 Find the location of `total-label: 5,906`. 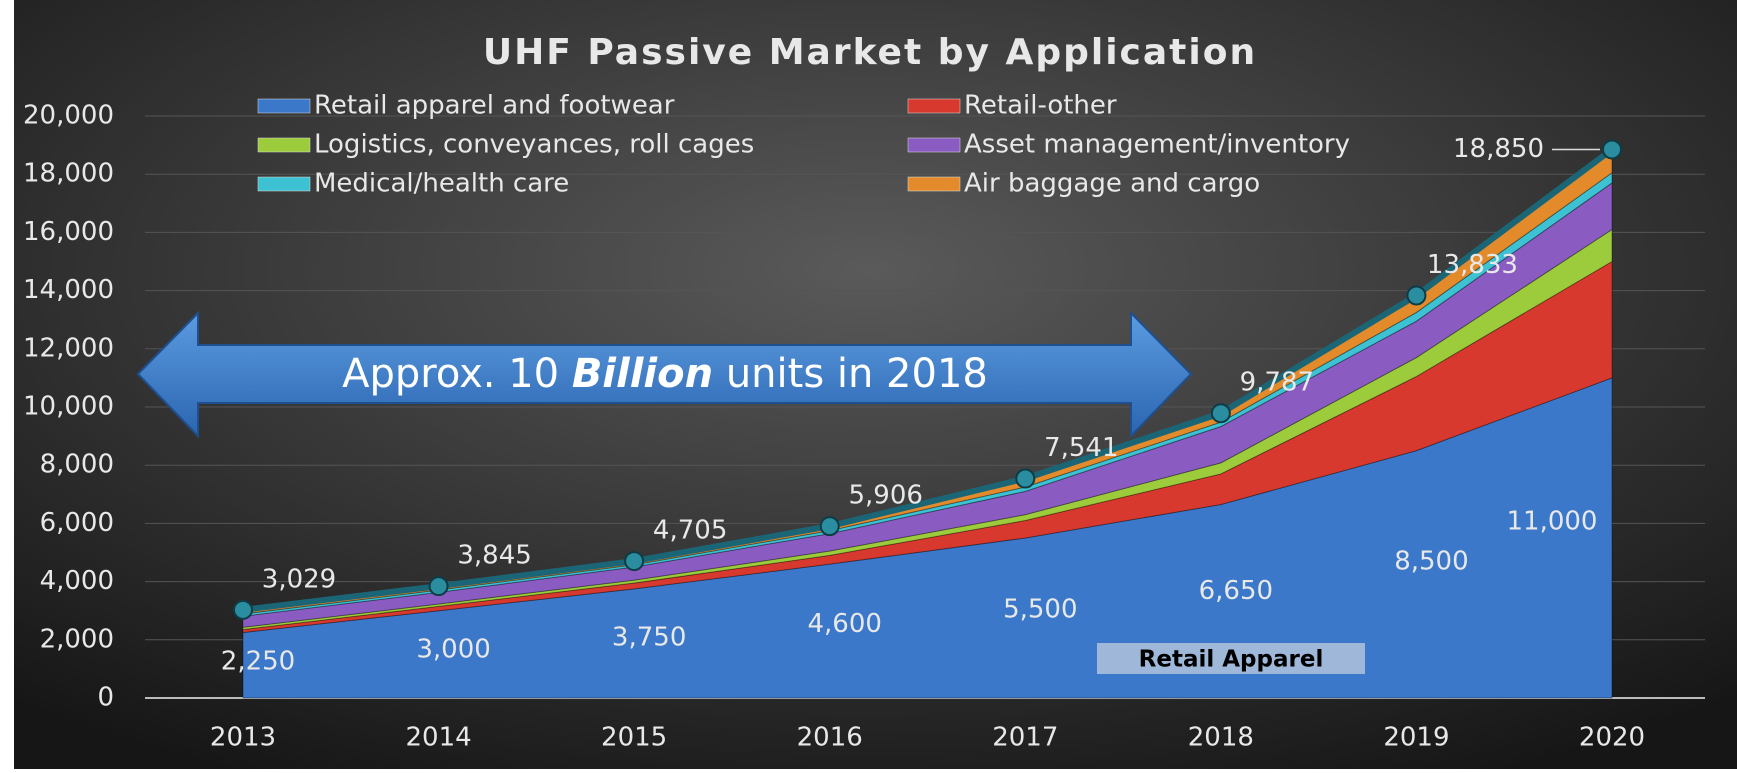

total-label: 5,906 is located at coordinates (885, 496).